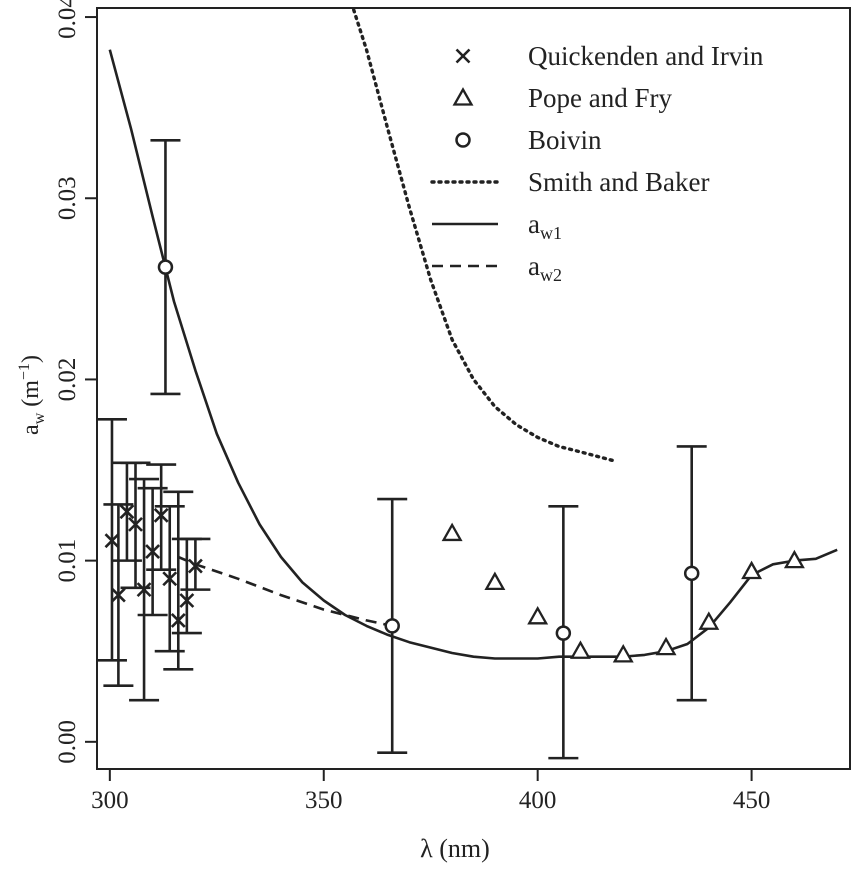 Image resolution: width=858 pixels, height=880 pixels. I want to click on legend-item: Boivin, so click(528, 140).